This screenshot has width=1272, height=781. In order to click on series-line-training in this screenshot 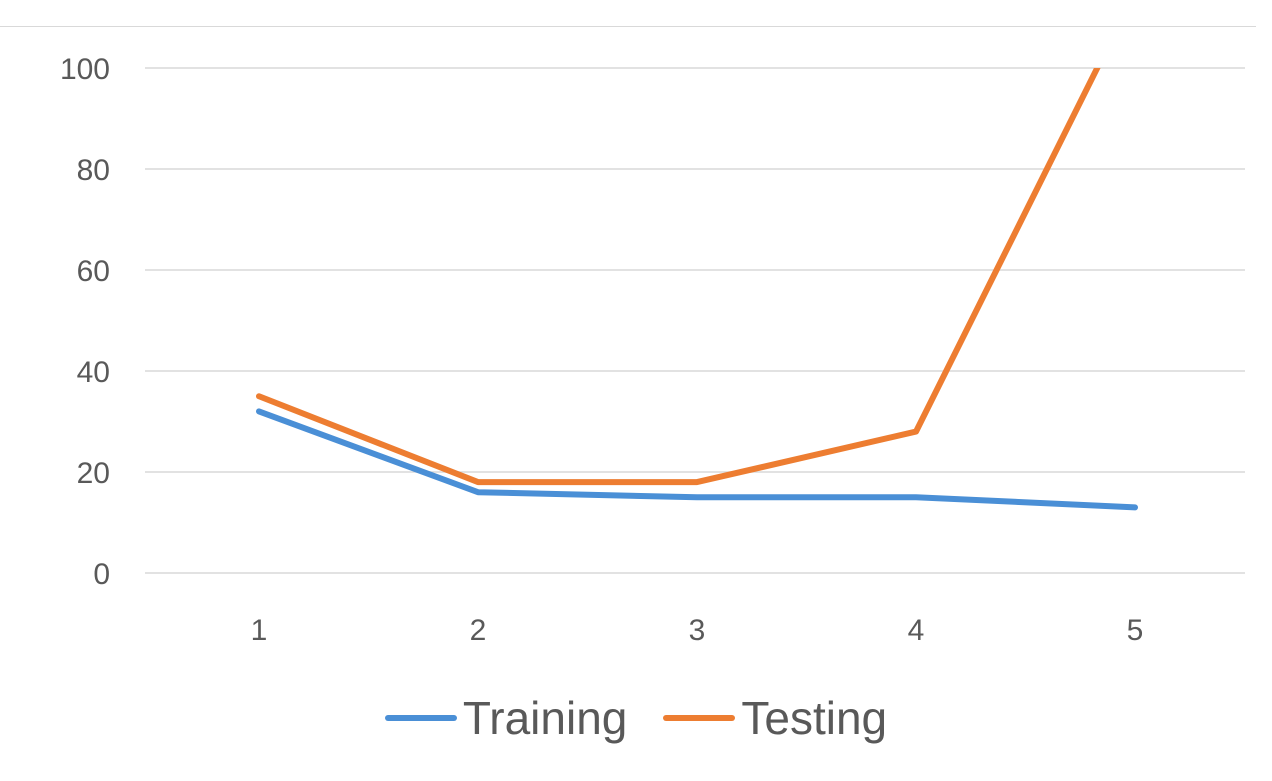, I will do `click(697, 459)`.